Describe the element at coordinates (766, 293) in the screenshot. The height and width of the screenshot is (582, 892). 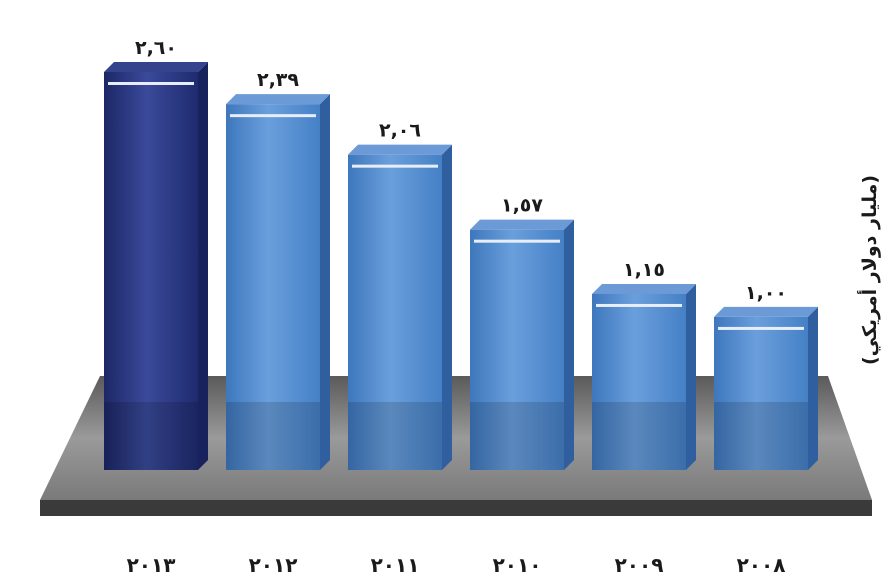
I see `value-label: ١,٠٠` at that location.